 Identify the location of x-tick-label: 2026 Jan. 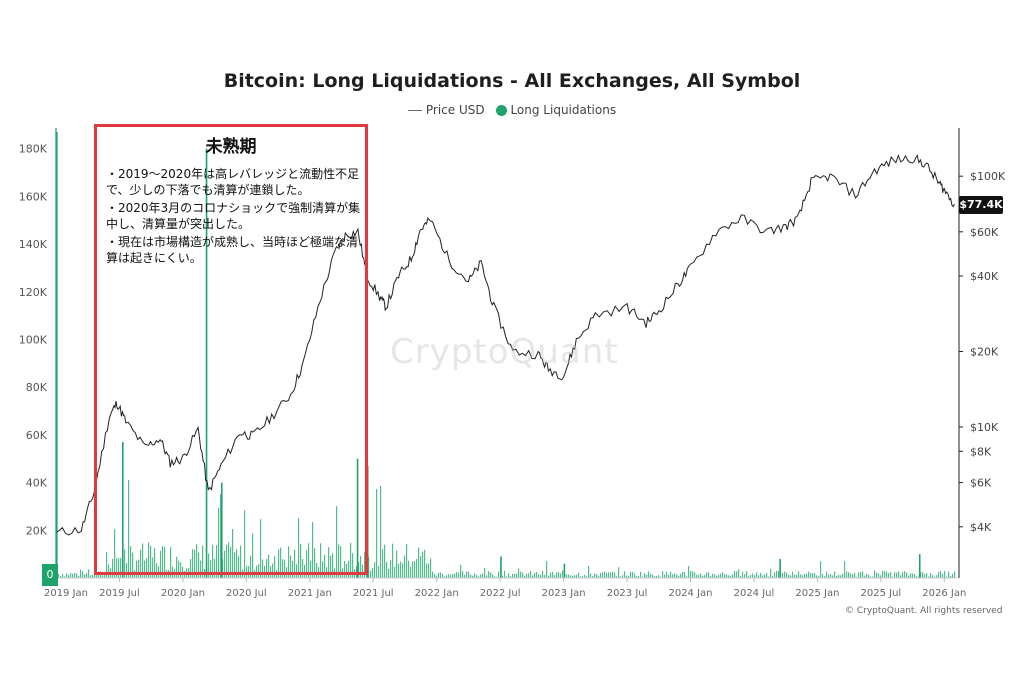
(944, 593).